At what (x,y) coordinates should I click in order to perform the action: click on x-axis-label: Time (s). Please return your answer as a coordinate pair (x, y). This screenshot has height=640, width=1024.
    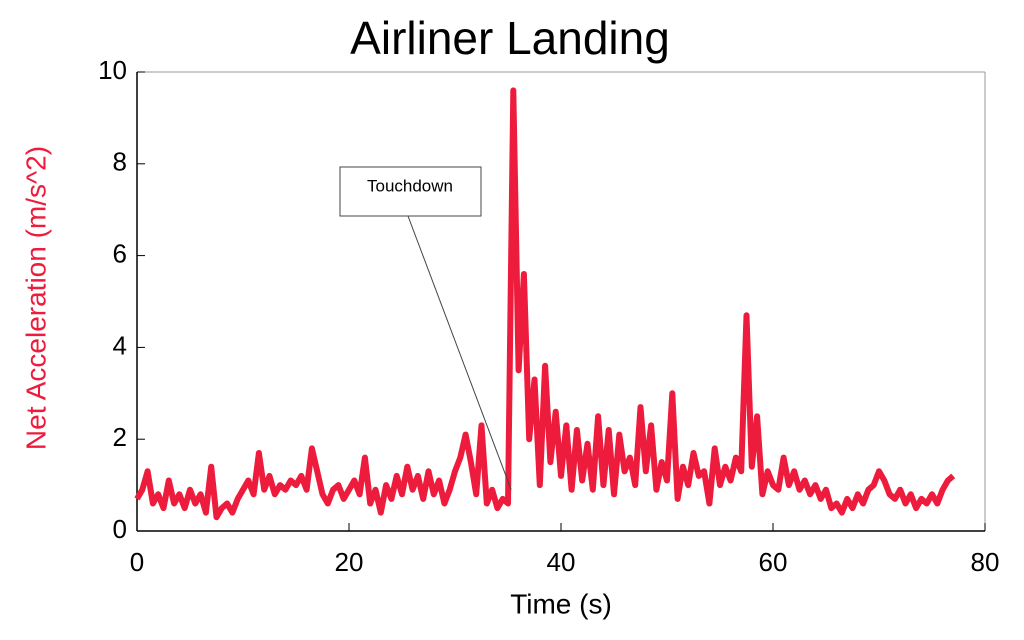
    Looking at the image, I should click on (561, 603).